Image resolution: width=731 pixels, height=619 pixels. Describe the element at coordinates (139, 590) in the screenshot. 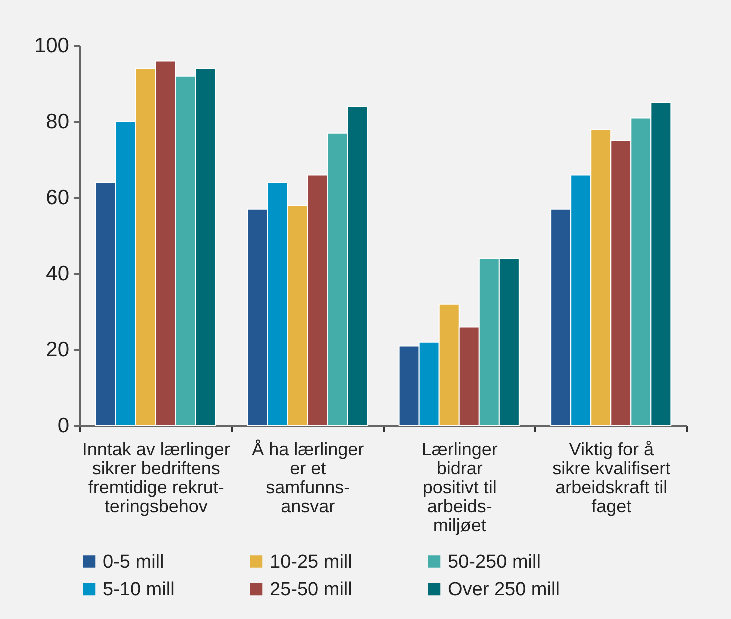

I see `legend-label: 5-10 mill` at that location.